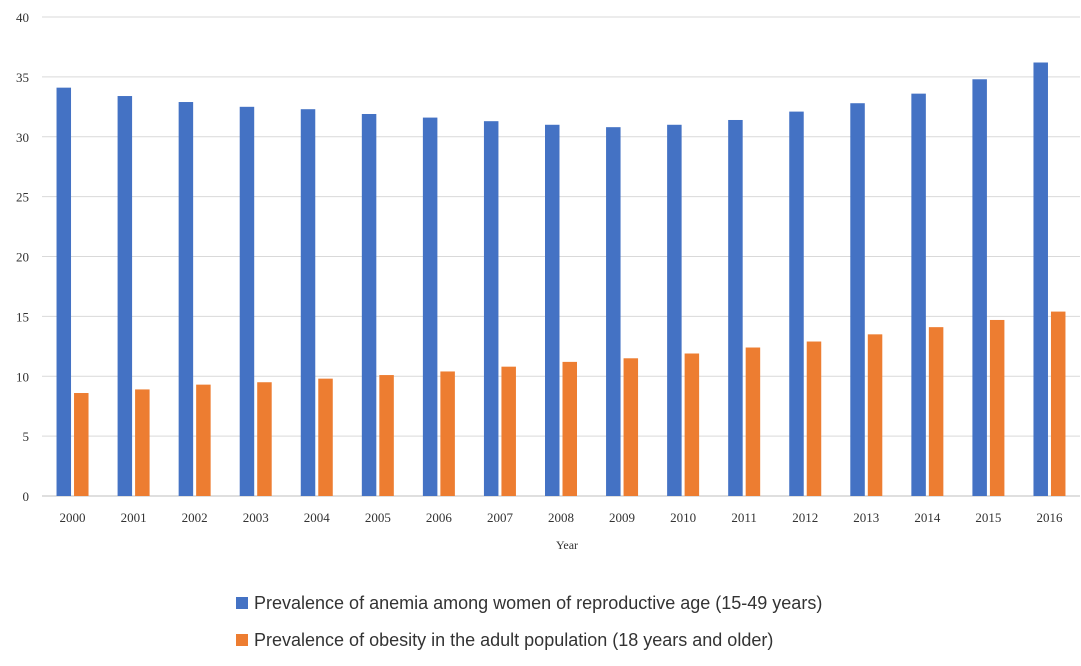  Describe the element at coordinates (26, 436) in the screenshot. I see `y-tick-label: 5` at that location.